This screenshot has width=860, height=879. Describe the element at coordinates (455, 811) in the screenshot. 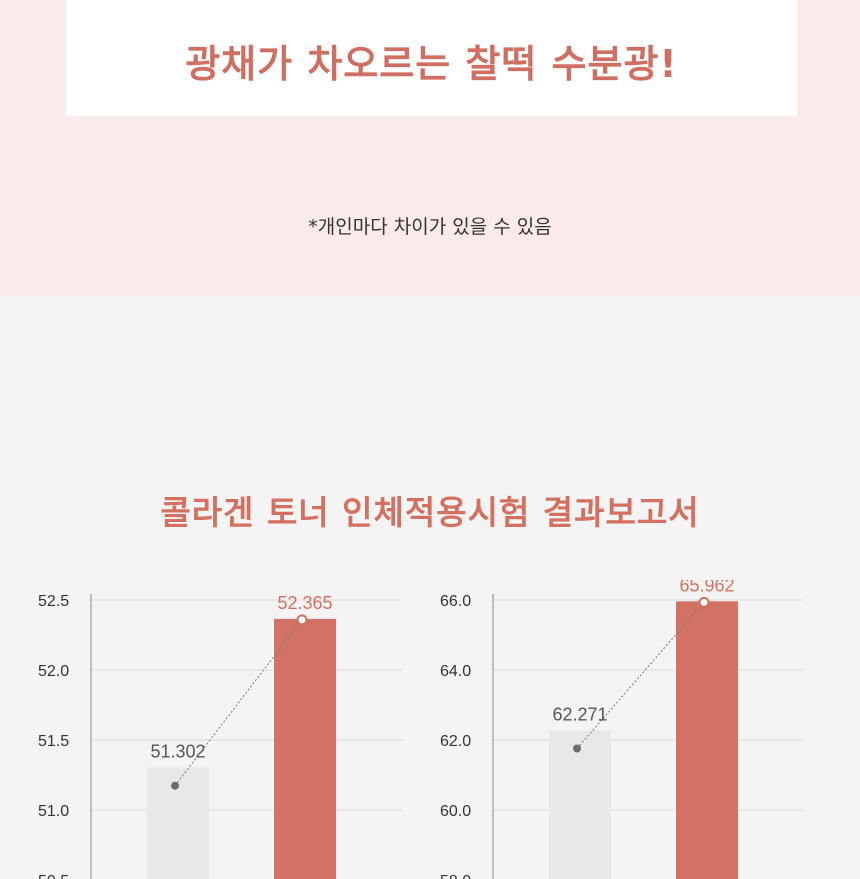

I see `y-tick-label: 60.0` at that location.